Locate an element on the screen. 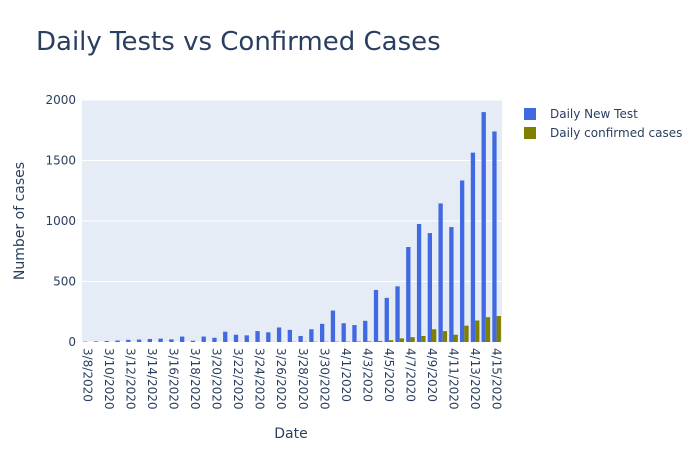 The height and width of the screenshot is (450, 700). x-tick-label: 3/8/2020 is located at coordinates (87, 375).